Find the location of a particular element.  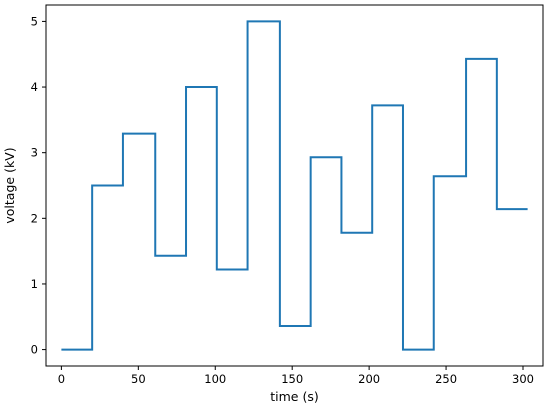

x-axis-label: time (s) is located at coordinates (294, 396).